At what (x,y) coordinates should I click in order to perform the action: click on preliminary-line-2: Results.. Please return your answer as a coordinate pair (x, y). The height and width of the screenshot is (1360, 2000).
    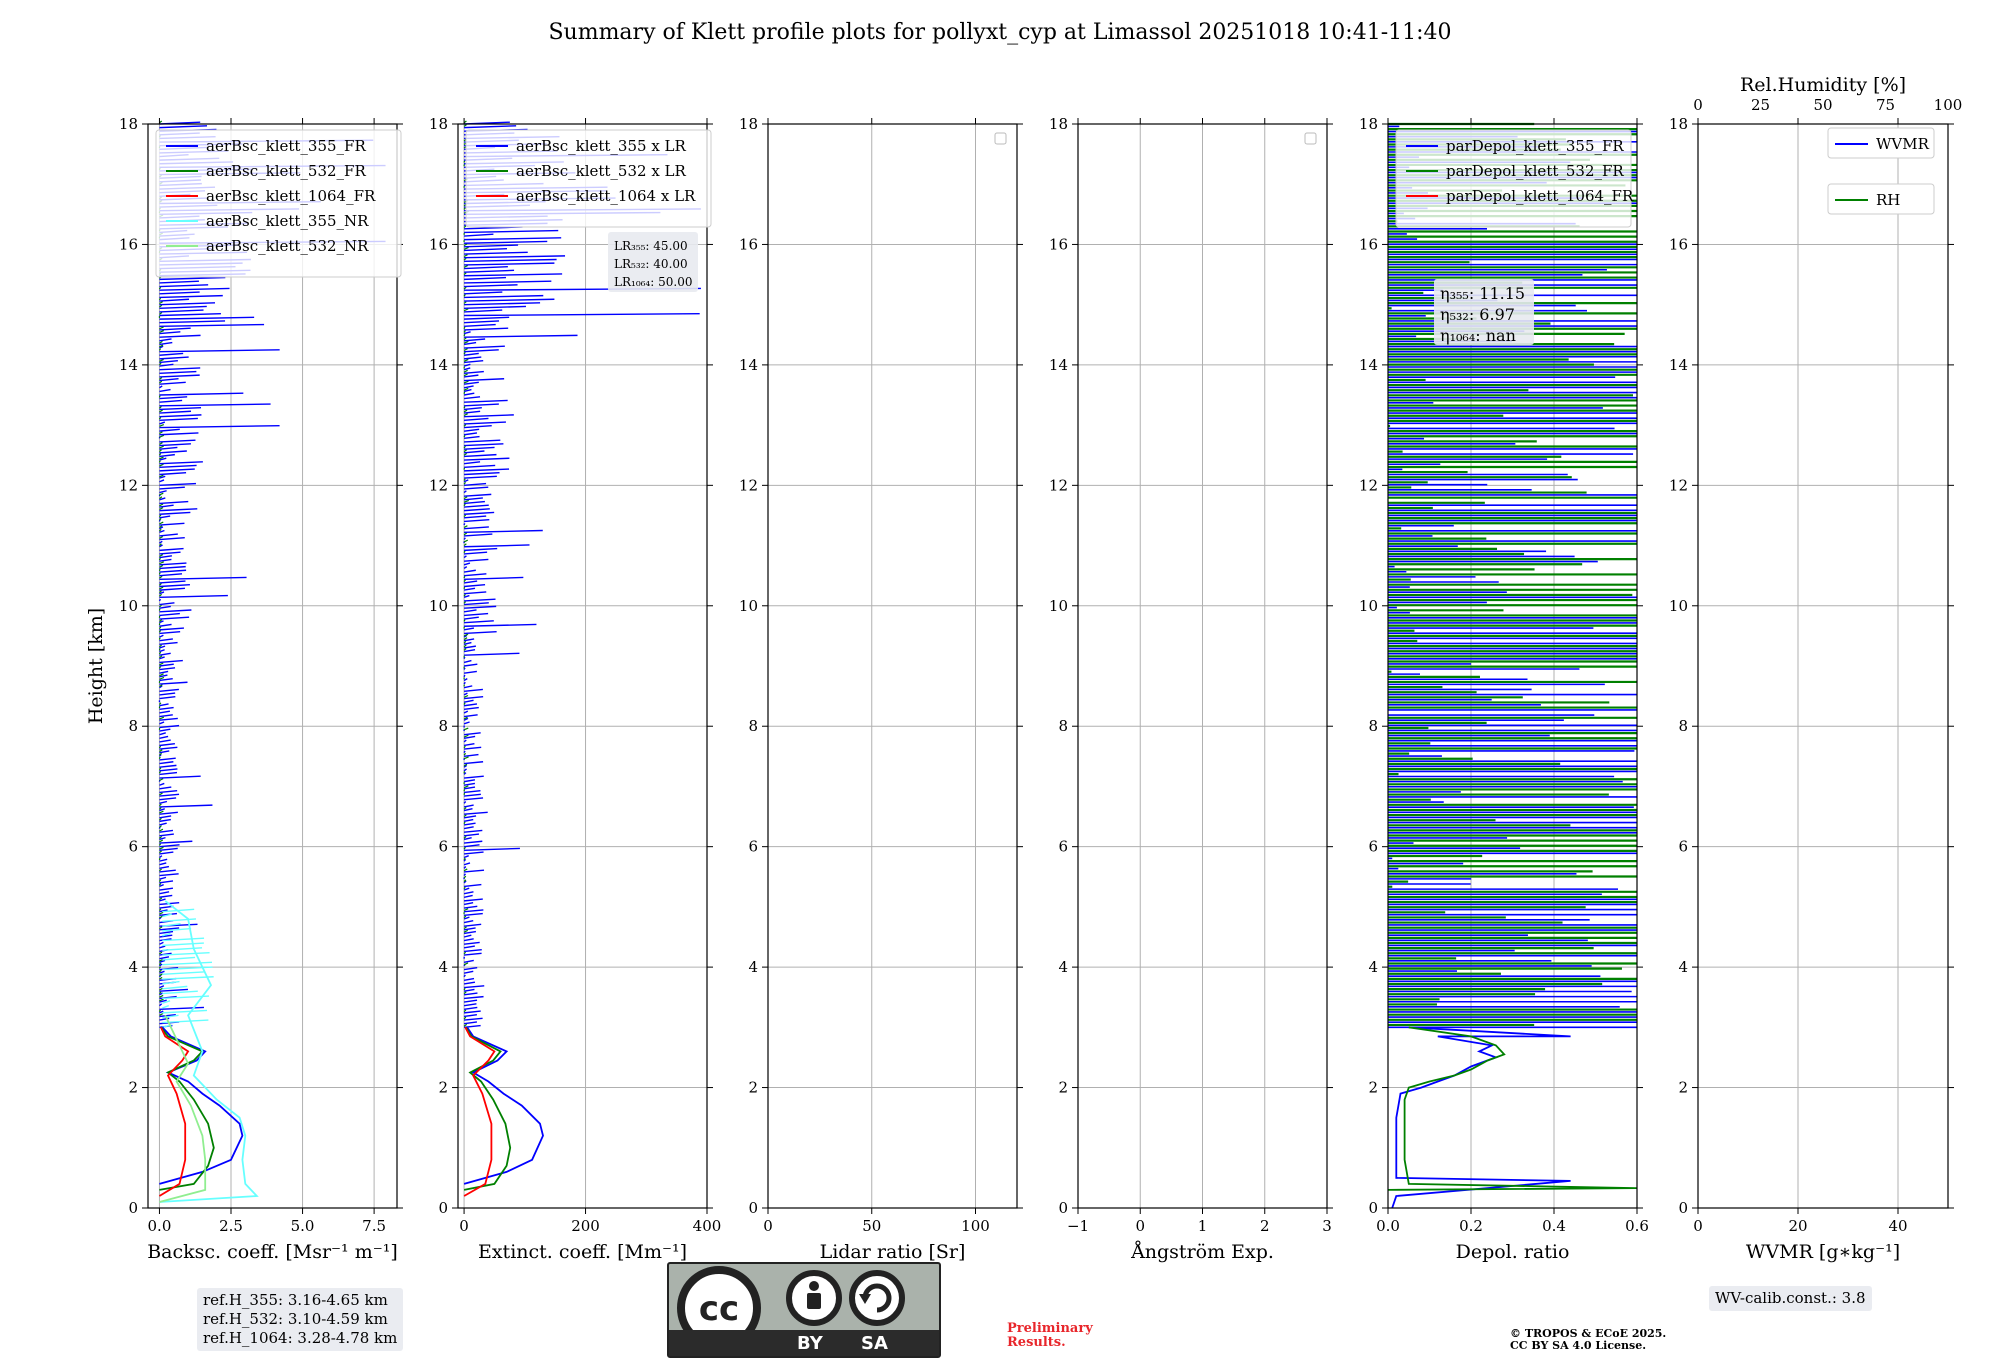
    Looking at the image, I should click on (1036, 1342).